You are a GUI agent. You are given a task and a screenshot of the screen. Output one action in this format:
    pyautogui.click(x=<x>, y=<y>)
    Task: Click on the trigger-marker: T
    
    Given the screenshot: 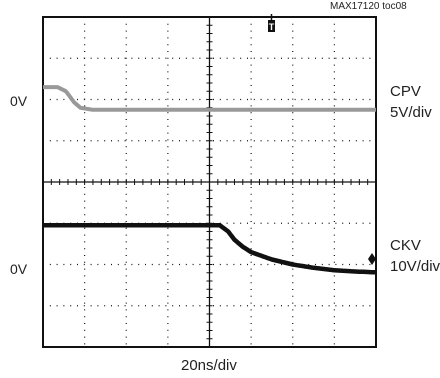 What is the action you would take?
    pyautogui.click(x=271, y=23)
    